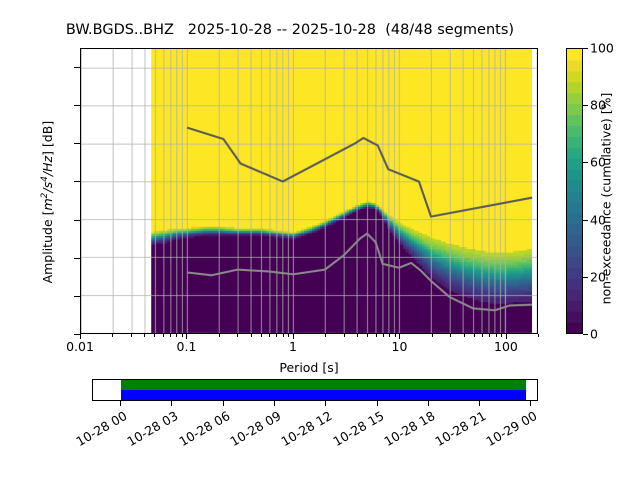  Describe the element at coordinates (292, 346) in the screenshot. I see `x-tick-label: 1` at that location.